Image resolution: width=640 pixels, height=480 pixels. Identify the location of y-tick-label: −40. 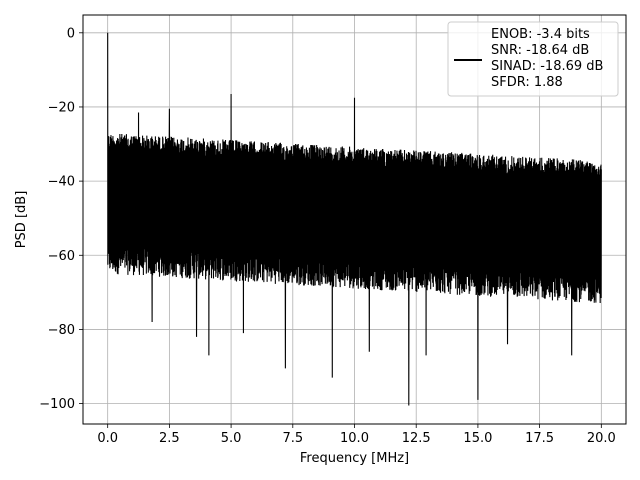
(61, 182).